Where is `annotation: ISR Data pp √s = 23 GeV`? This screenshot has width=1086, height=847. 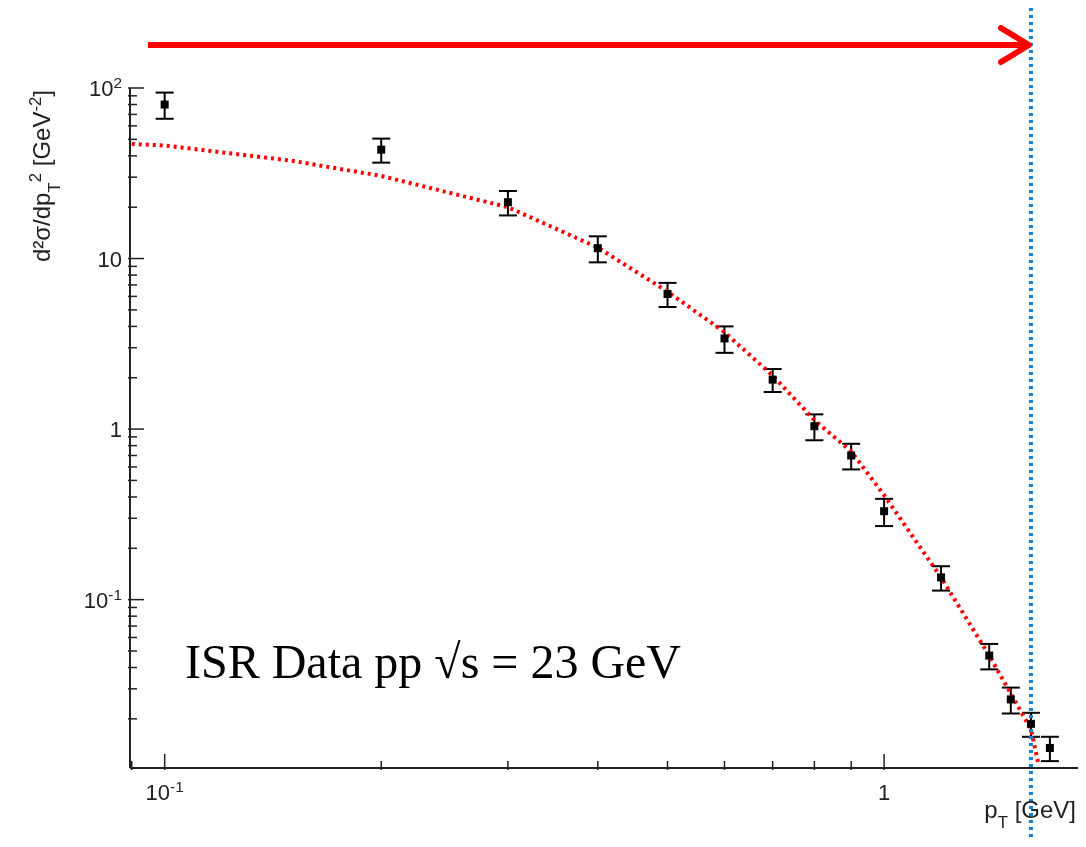
annotation: ISR Data pp √s = 23 GeV is located at coordinates (433, 661).